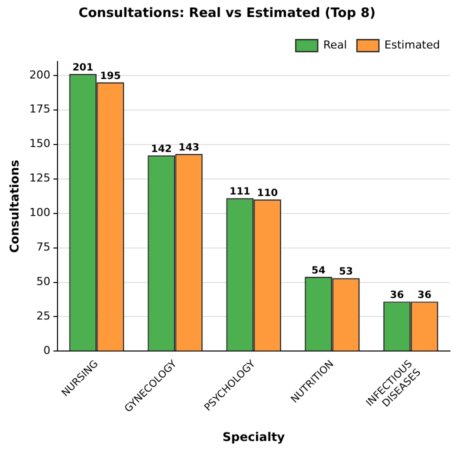 The image size is (458, 453). Describe the element at coordinates (39, 75) in the screenshot. I see `y-tick-label: 200` at that location.